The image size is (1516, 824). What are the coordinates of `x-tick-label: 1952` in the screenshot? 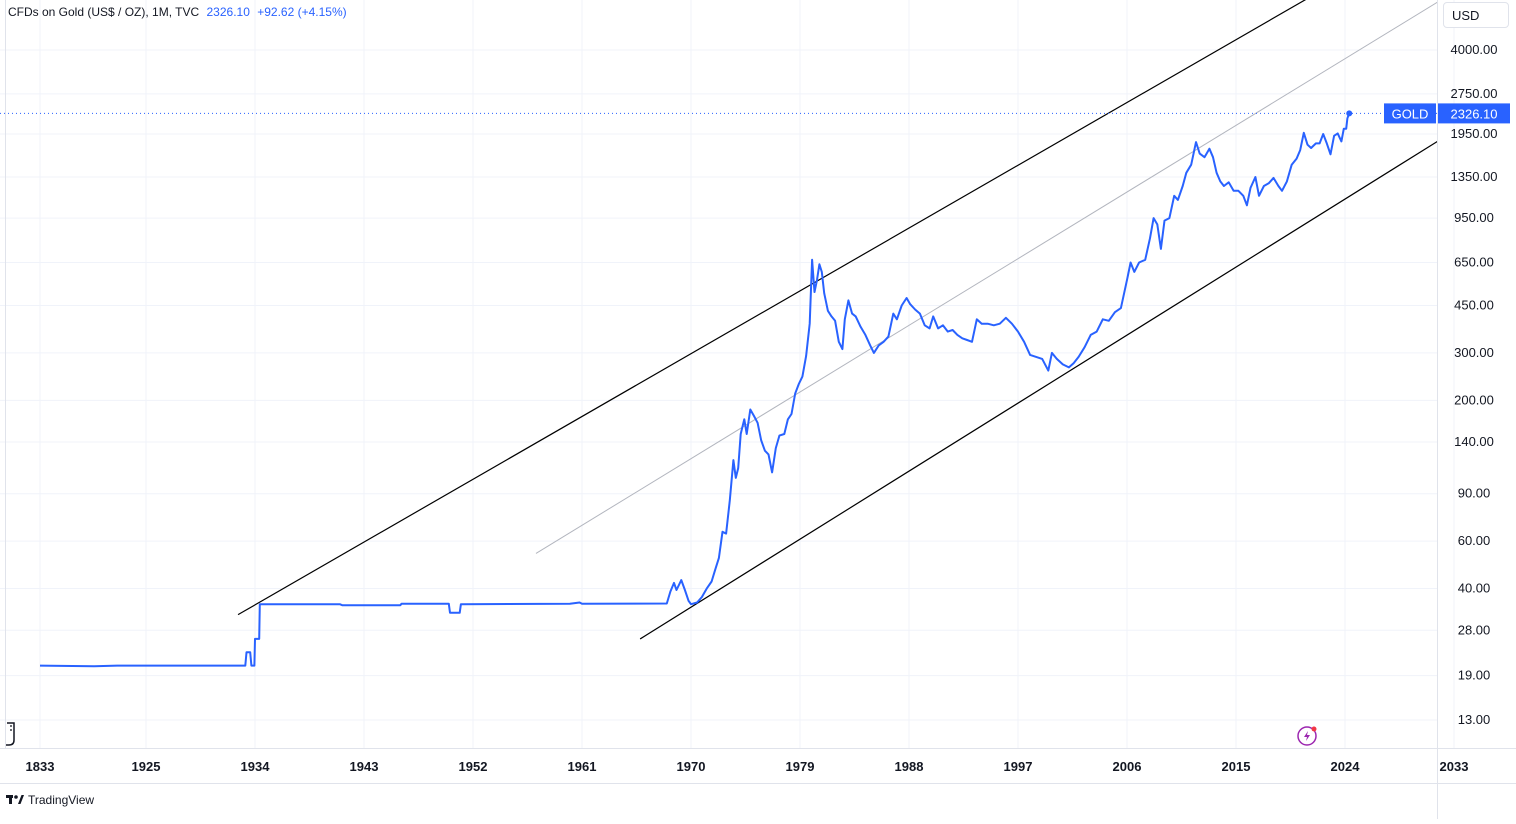 It's located at (473, 766).